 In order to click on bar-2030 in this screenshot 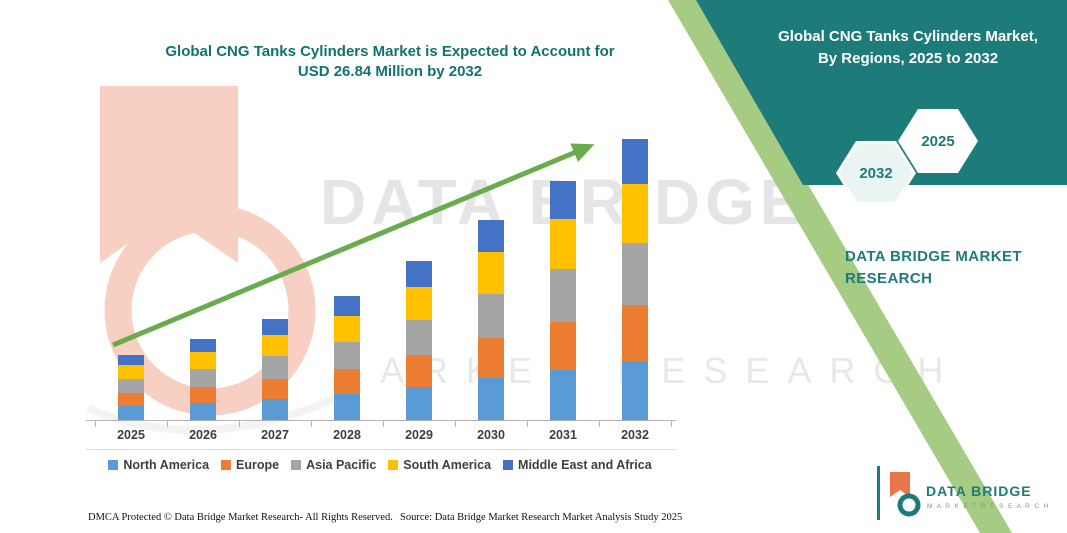, I will do `click(491, 270)`.